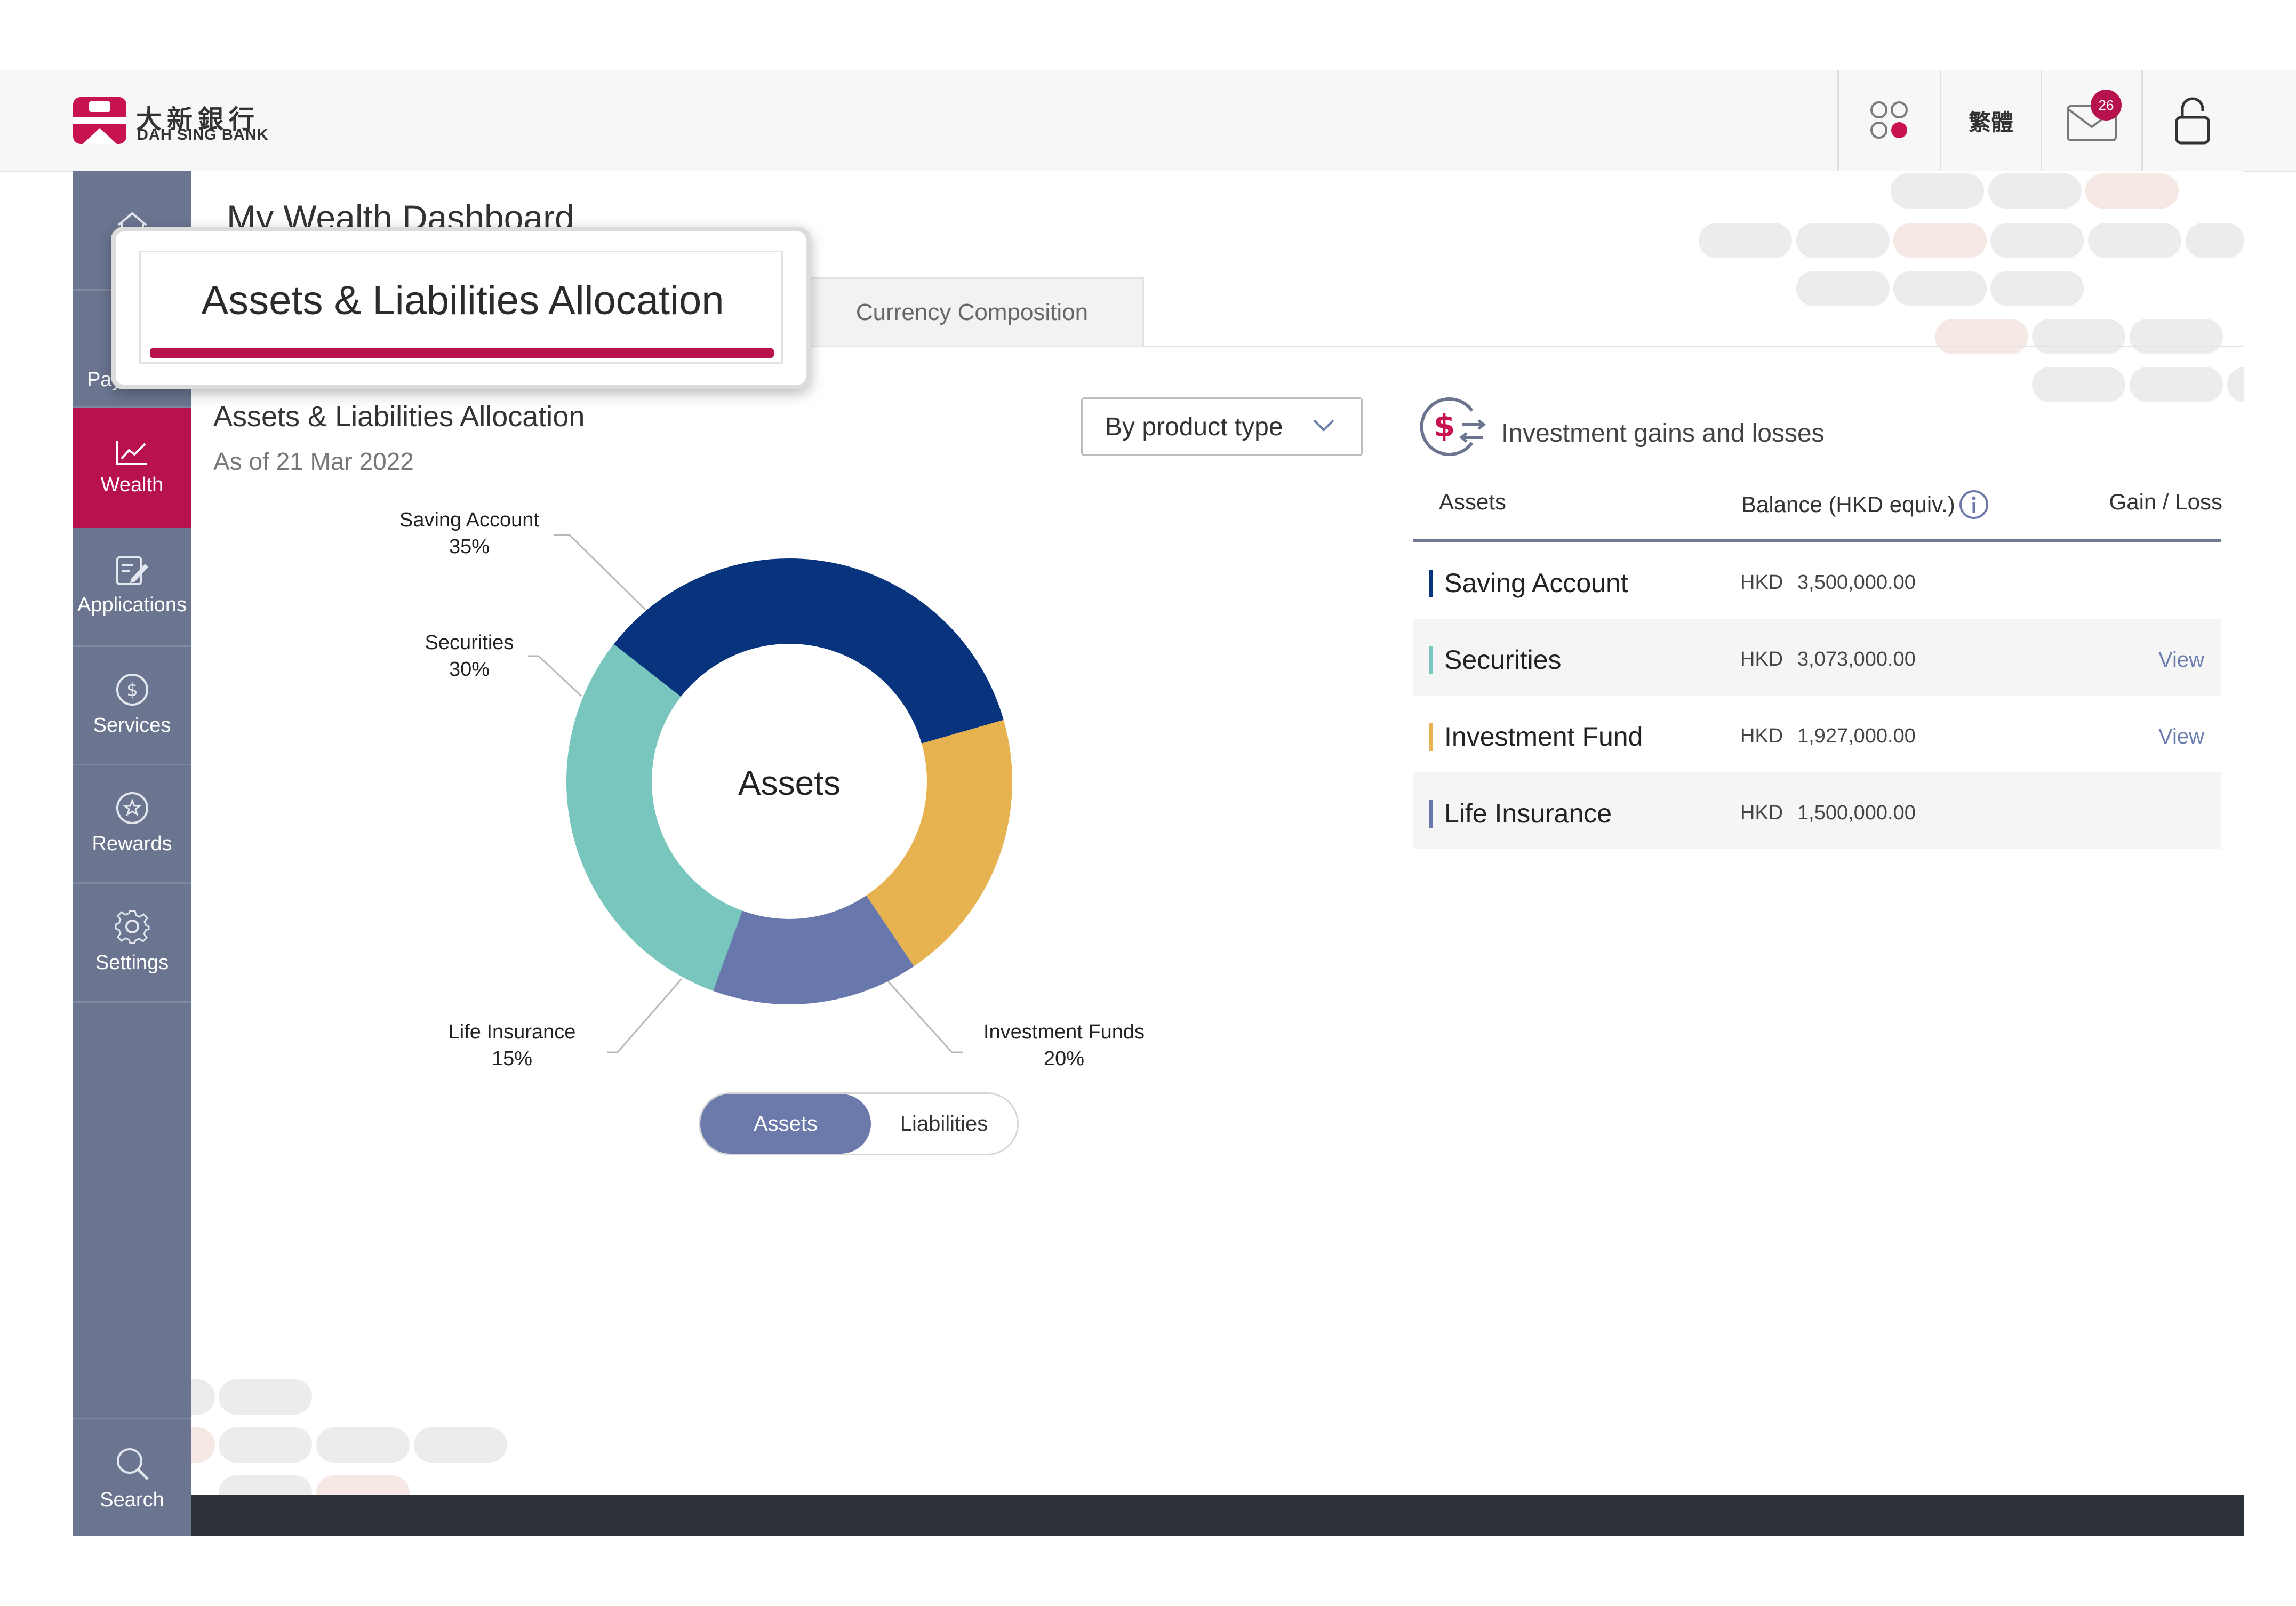  I want to click on table-row: Securities HKD 3,073,000.00 View, so click(1817, 657).